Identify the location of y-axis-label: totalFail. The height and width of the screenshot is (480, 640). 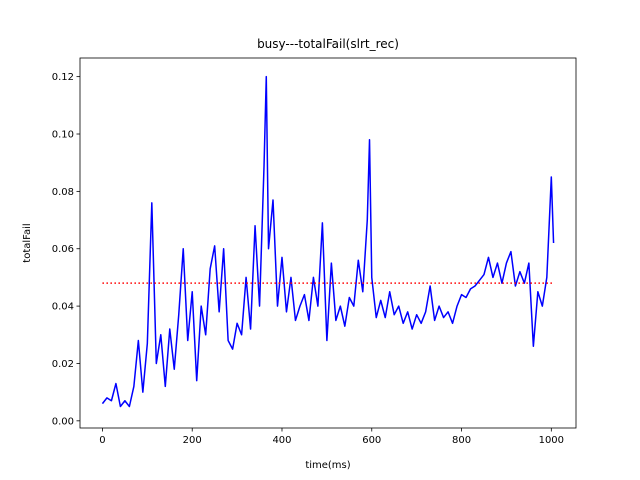
(27, 242).